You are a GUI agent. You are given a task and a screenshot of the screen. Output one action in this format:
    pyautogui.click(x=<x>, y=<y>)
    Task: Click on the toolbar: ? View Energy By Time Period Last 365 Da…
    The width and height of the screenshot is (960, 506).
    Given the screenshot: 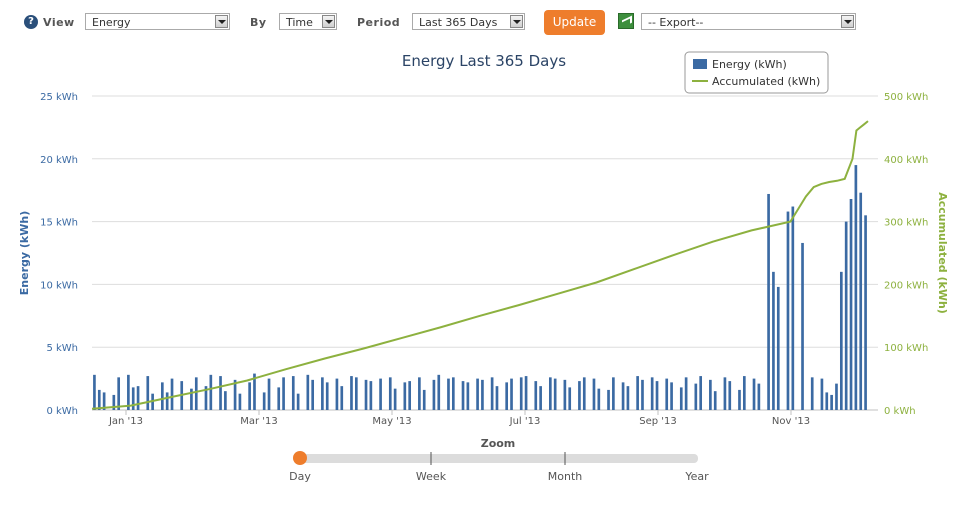 What is the action you would take?
    pyautogui.click(x=480, y=22)
    